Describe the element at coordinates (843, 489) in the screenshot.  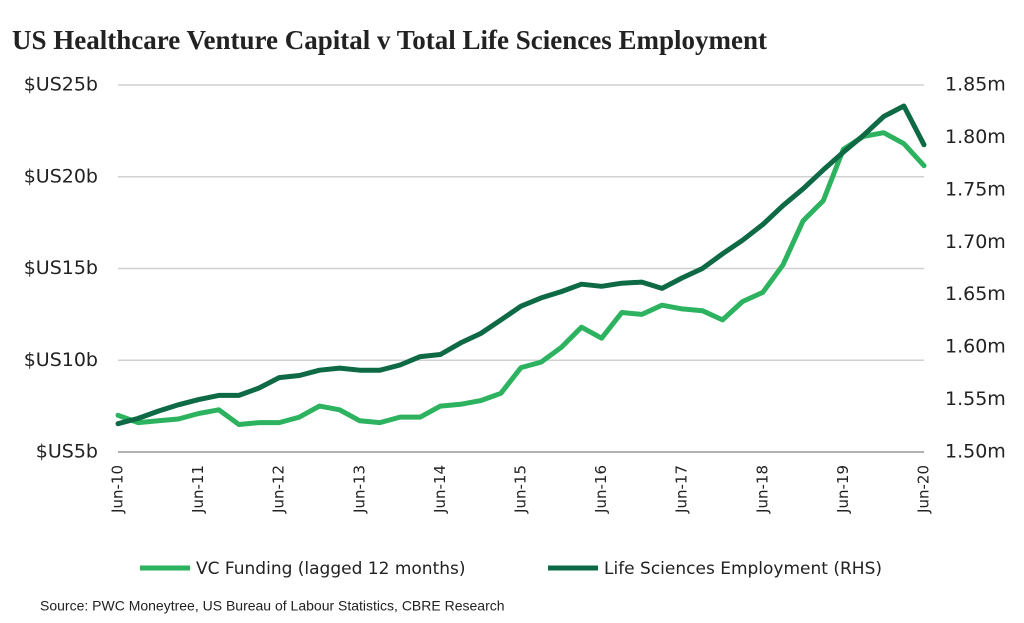
I see `x-tick-label: Jun-19` at that location.